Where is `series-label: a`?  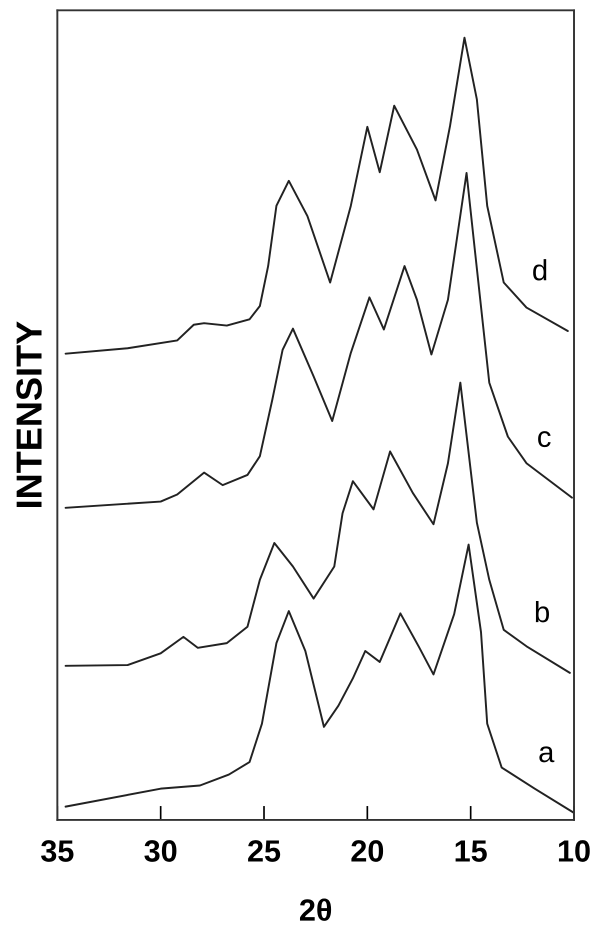
series-label: a is located at coordinates (546, 754).